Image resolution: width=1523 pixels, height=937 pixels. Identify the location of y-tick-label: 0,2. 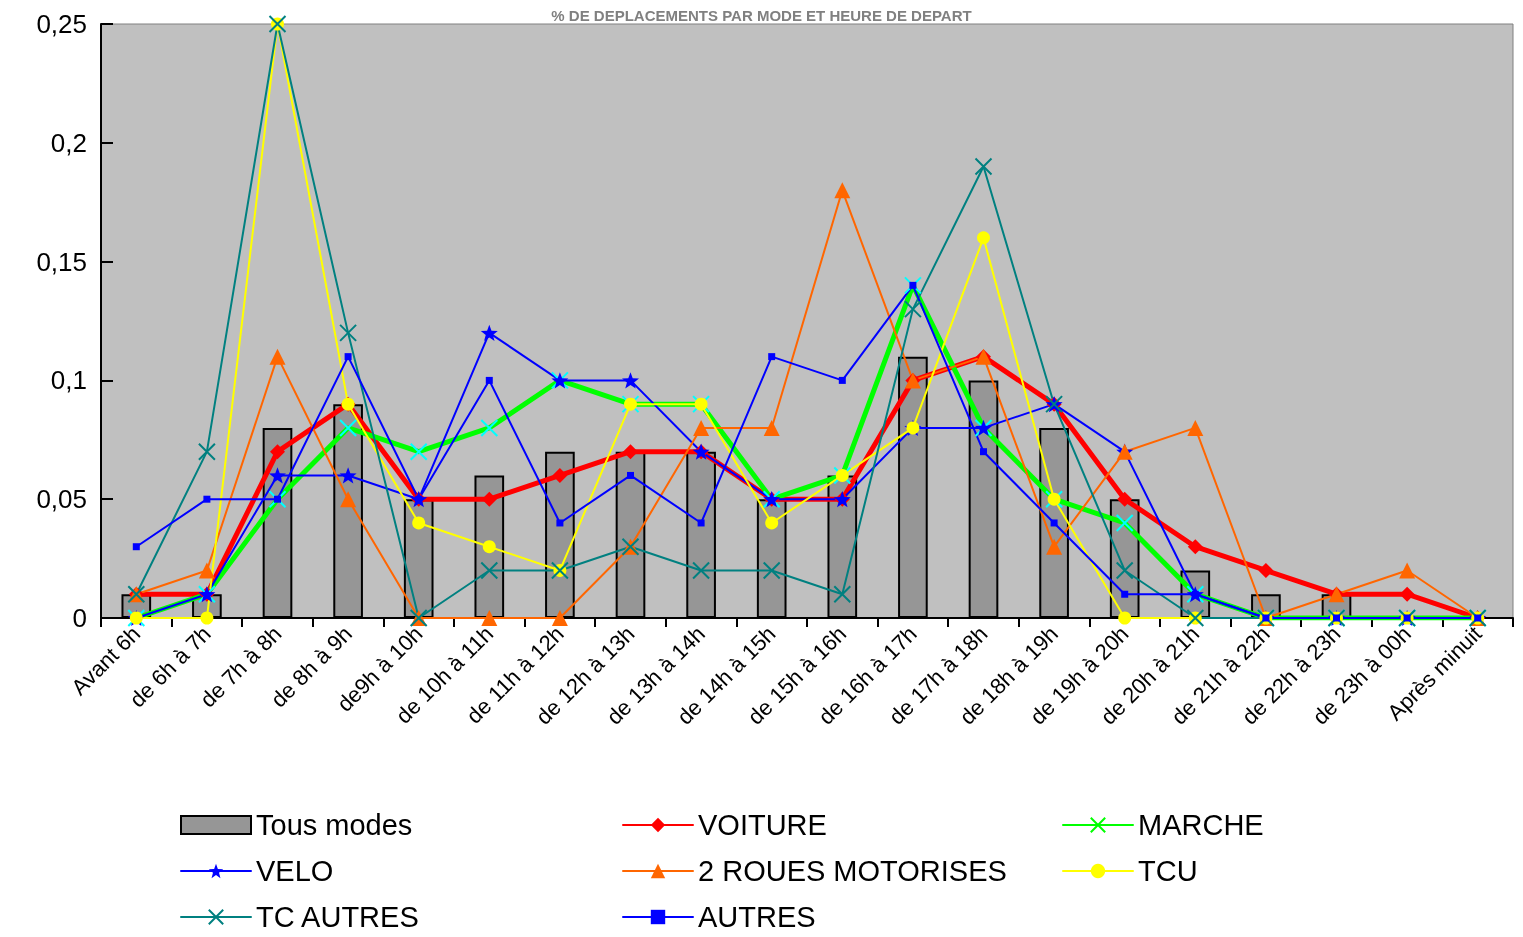
(68, 142).